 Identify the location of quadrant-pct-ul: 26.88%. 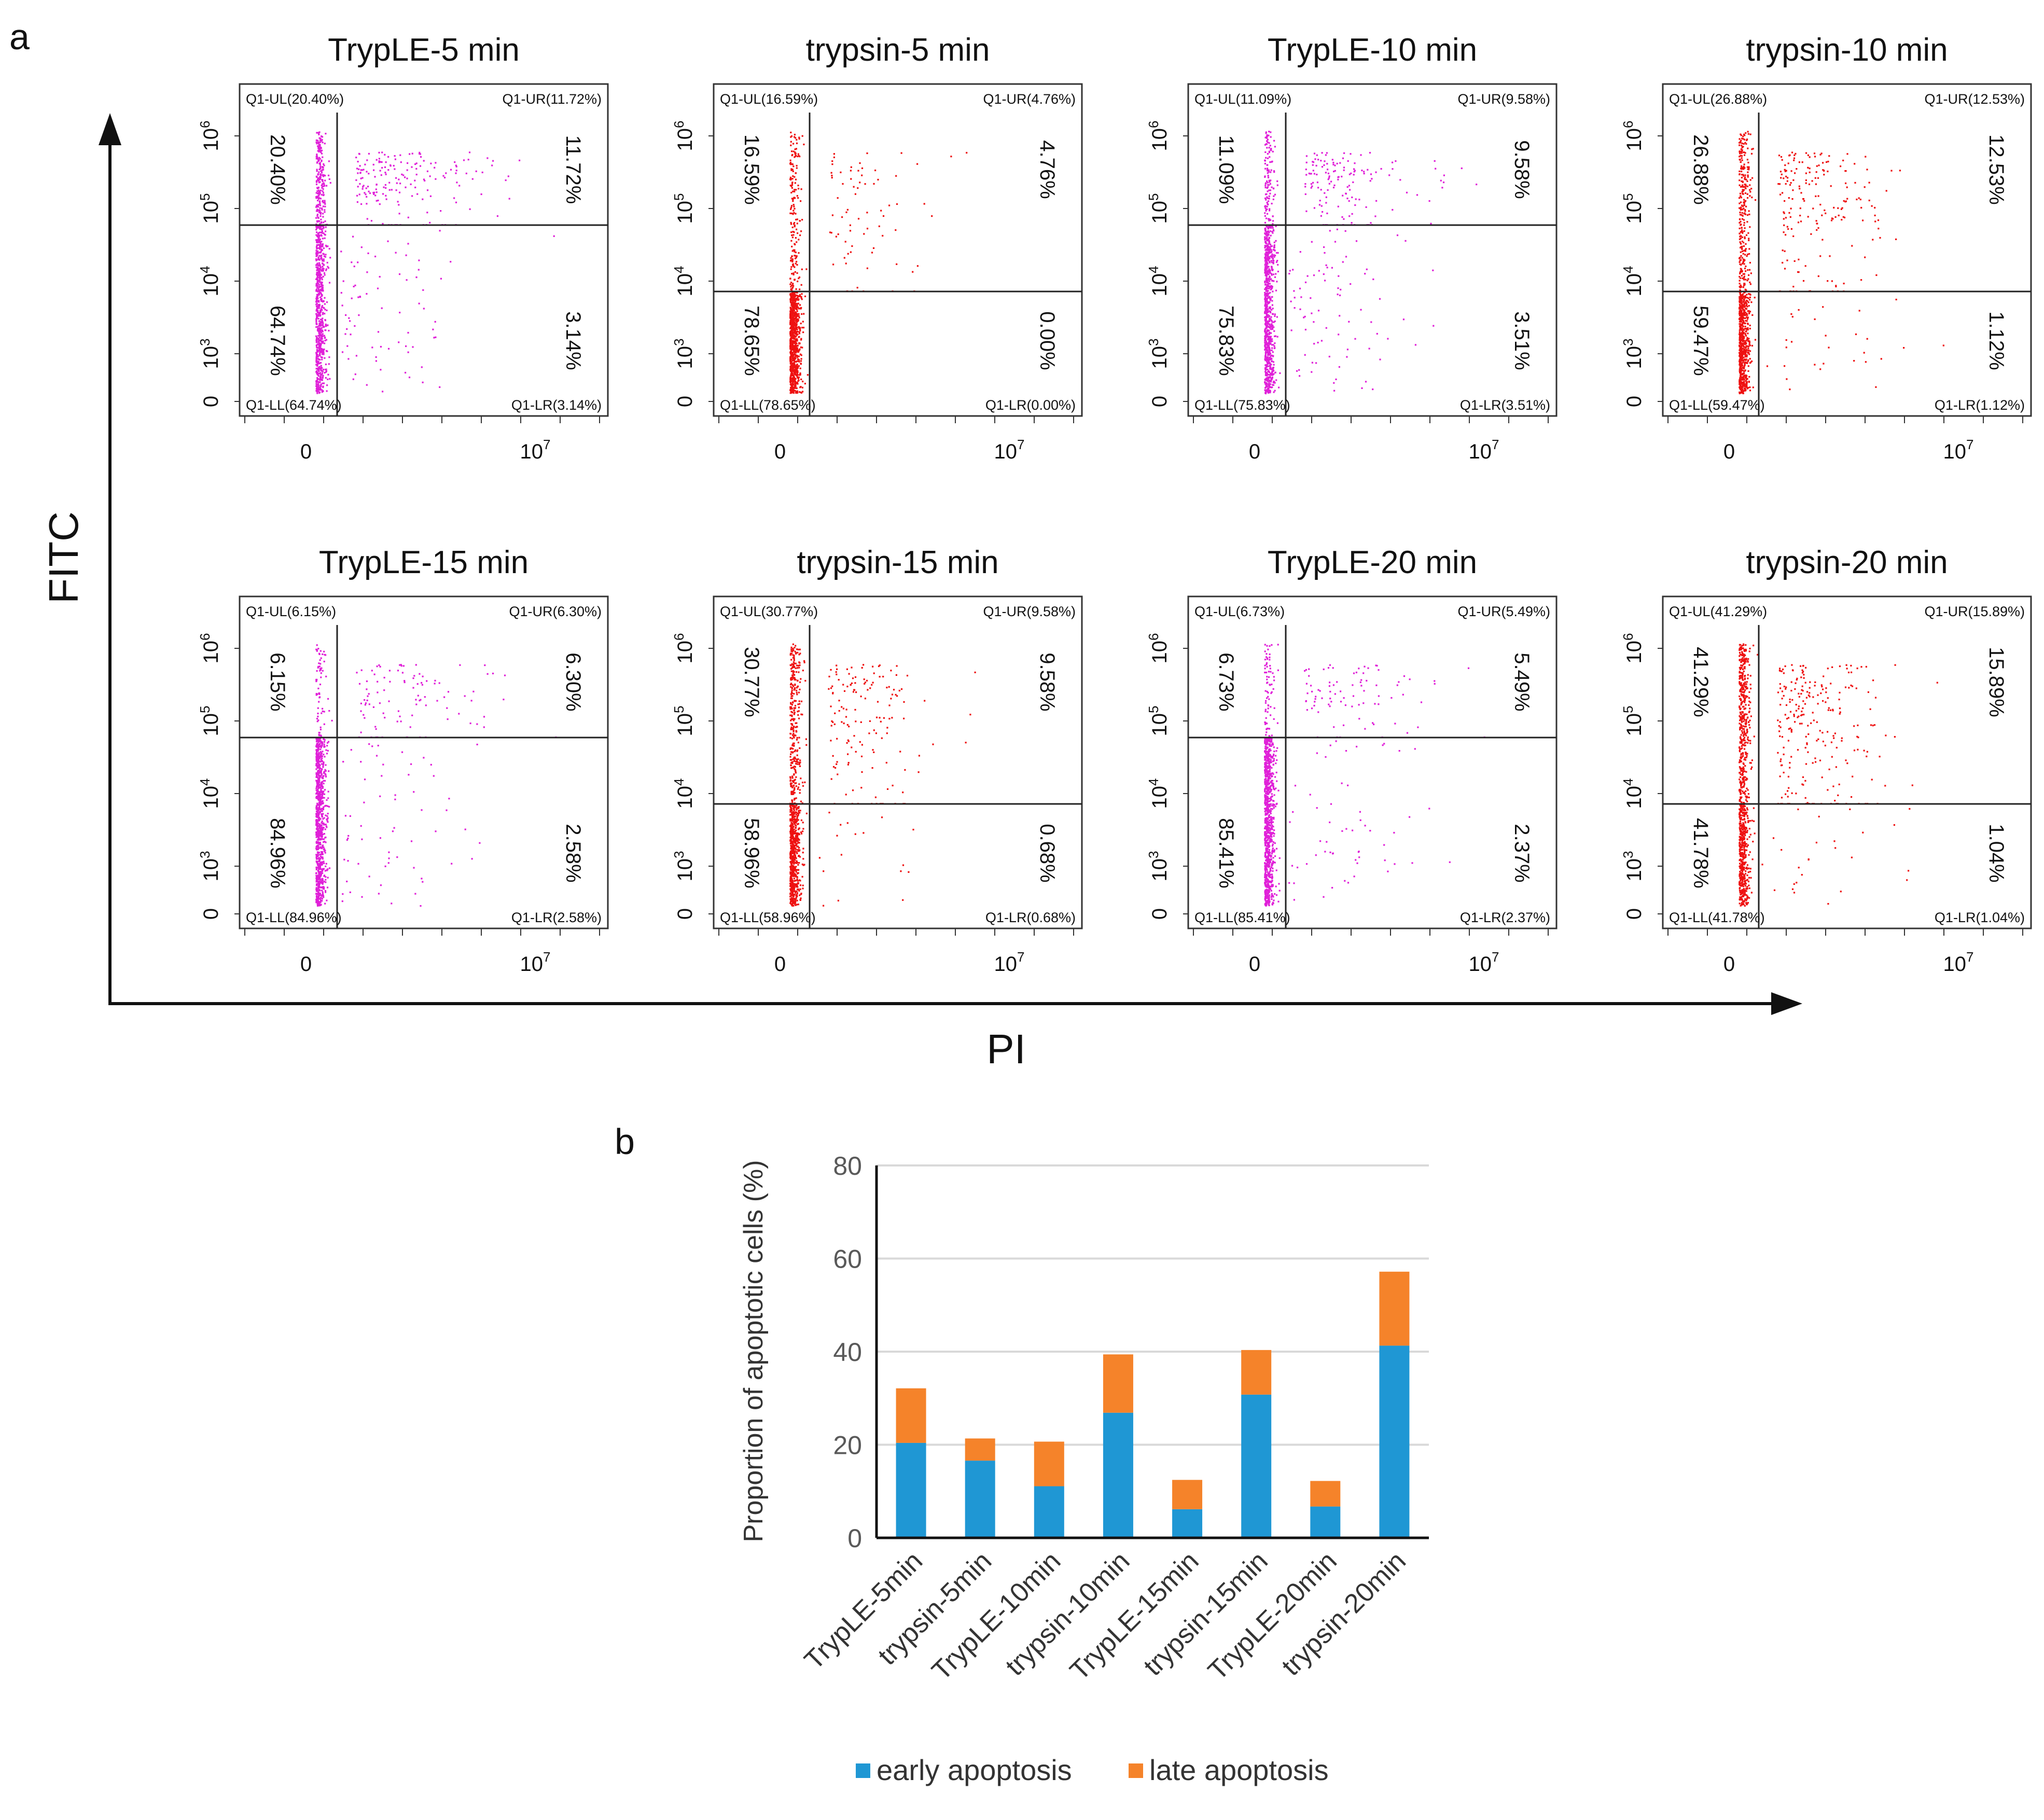
(1700, 169).